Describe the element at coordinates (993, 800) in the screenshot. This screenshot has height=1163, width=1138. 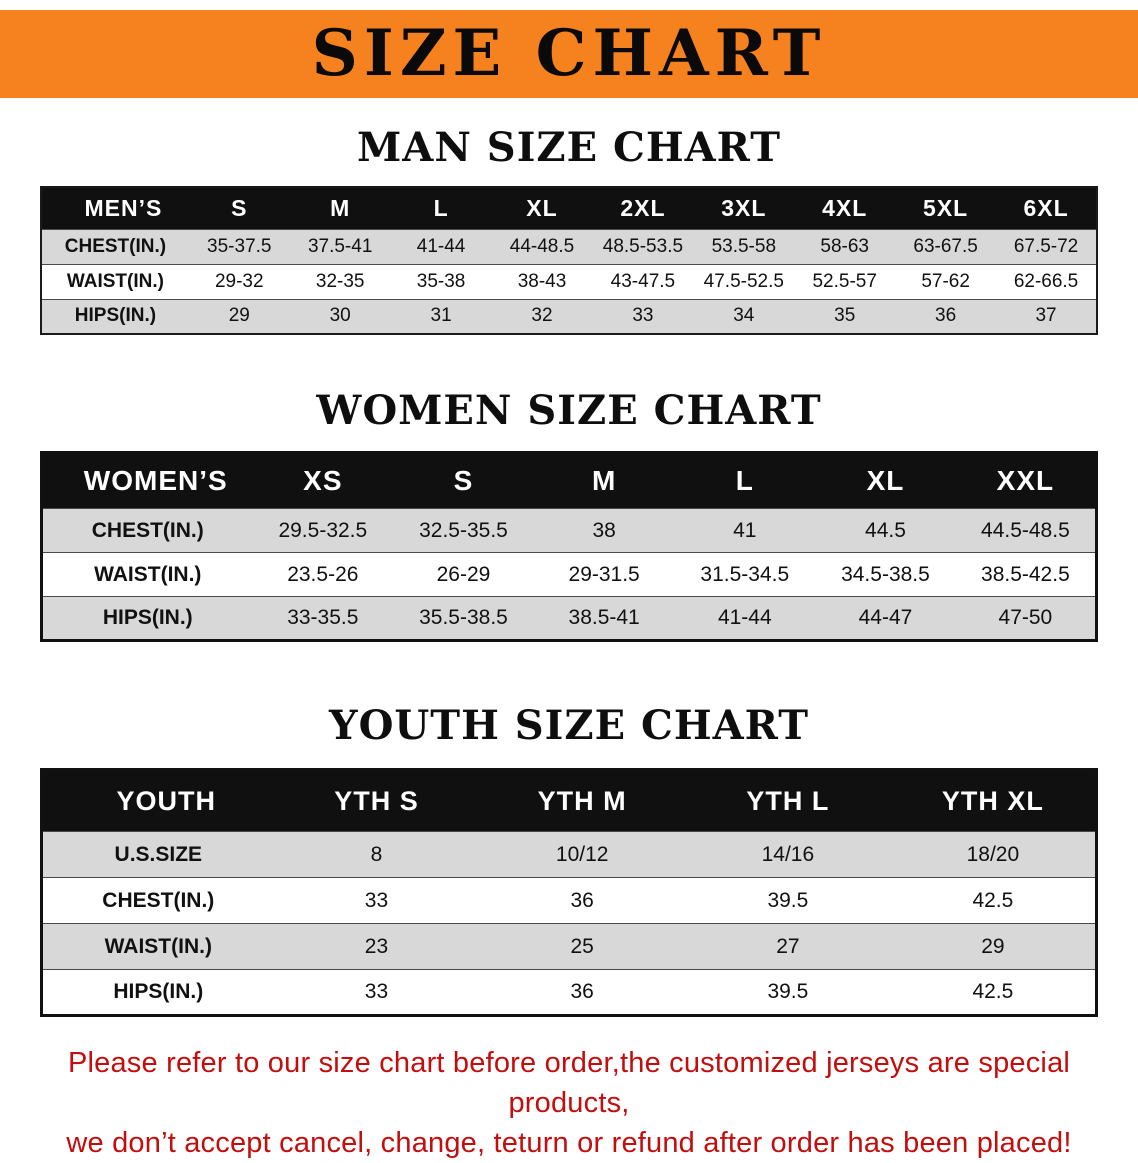
I see `size-column-header: YTH XL` at that location.